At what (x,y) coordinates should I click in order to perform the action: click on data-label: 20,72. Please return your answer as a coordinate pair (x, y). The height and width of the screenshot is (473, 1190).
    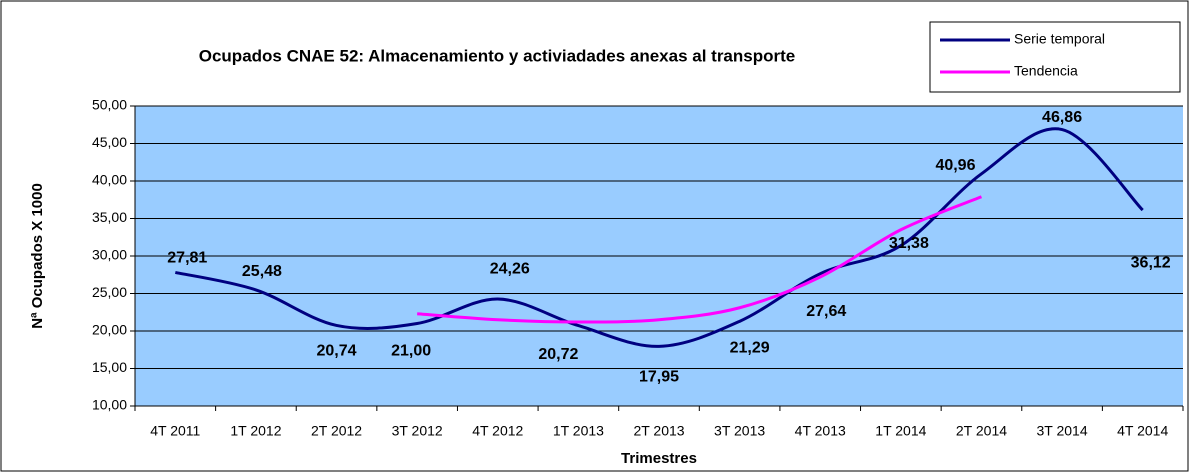
    Looking at the image, I should click on (558, 354).